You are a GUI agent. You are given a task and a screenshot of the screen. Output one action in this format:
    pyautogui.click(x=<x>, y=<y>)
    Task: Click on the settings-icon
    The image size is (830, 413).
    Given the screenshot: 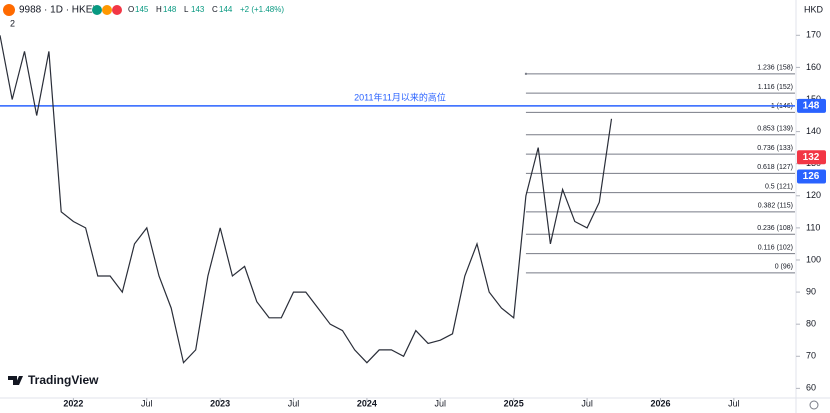 What is the action you would take?
    pyautogui.click(x=814, y=405)
    